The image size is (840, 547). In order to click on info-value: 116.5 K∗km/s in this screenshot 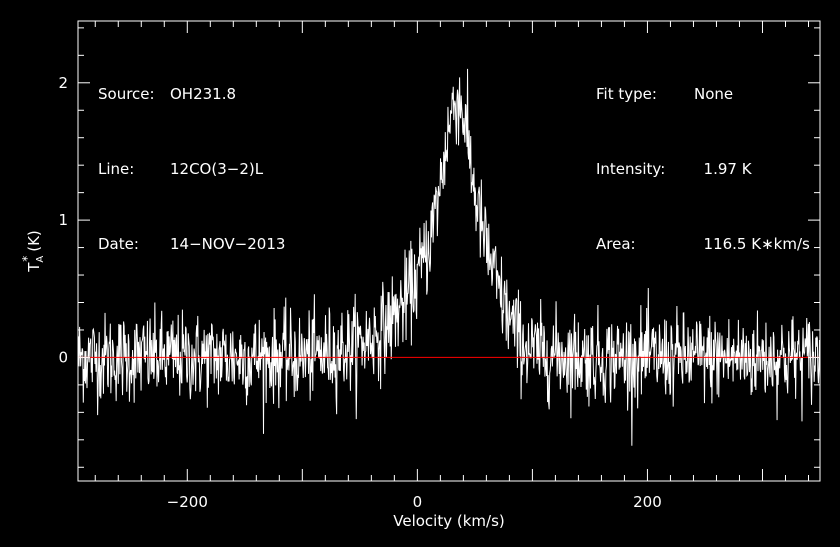, I will do `click(752, 244)`.